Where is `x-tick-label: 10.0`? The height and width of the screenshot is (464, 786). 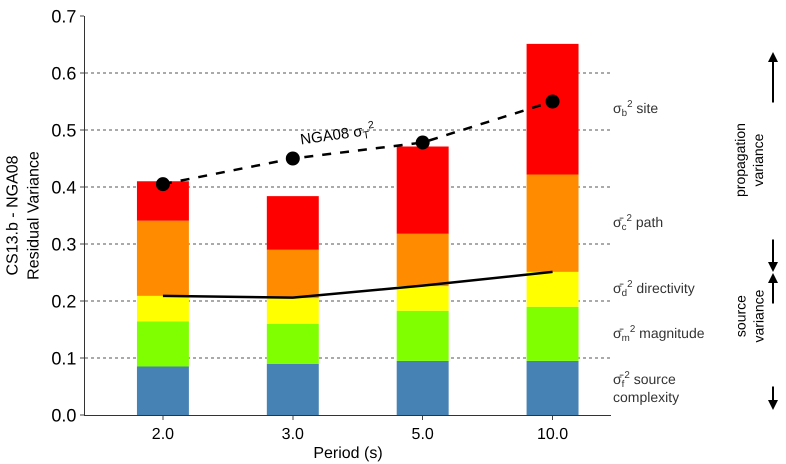
x-tick-label: 10.0 is located at coordinates (552, 435).